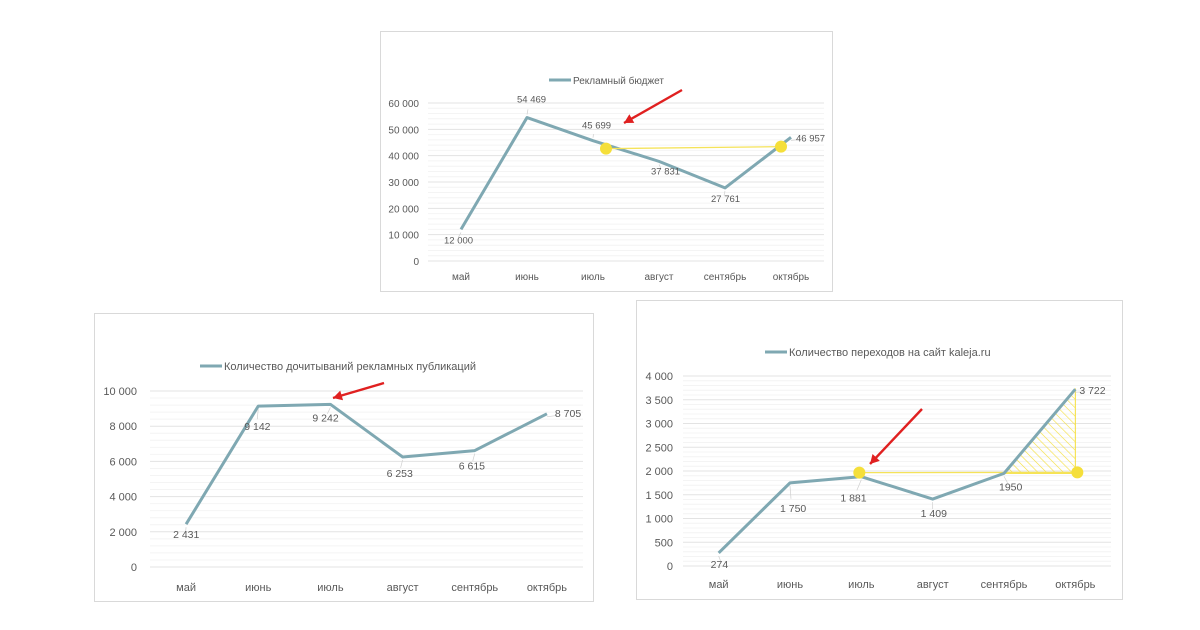  Describe the element at coordinates (659, 448) in the screenshot. I see `y-tick-label: 2 500` at that location.